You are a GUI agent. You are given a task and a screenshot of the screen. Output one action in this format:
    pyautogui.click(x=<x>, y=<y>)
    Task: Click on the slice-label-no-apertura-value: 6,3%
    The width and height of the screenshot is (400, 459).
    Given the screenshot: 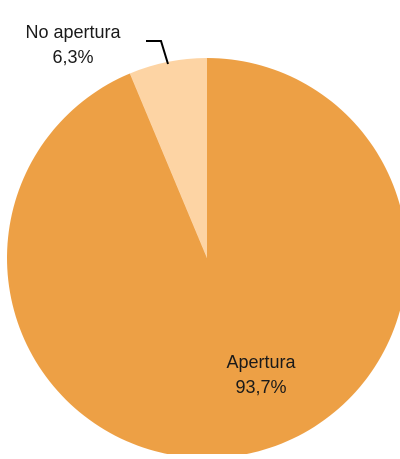 What is the action you would take?
    pyautogui.click(x=72, y=57)
    